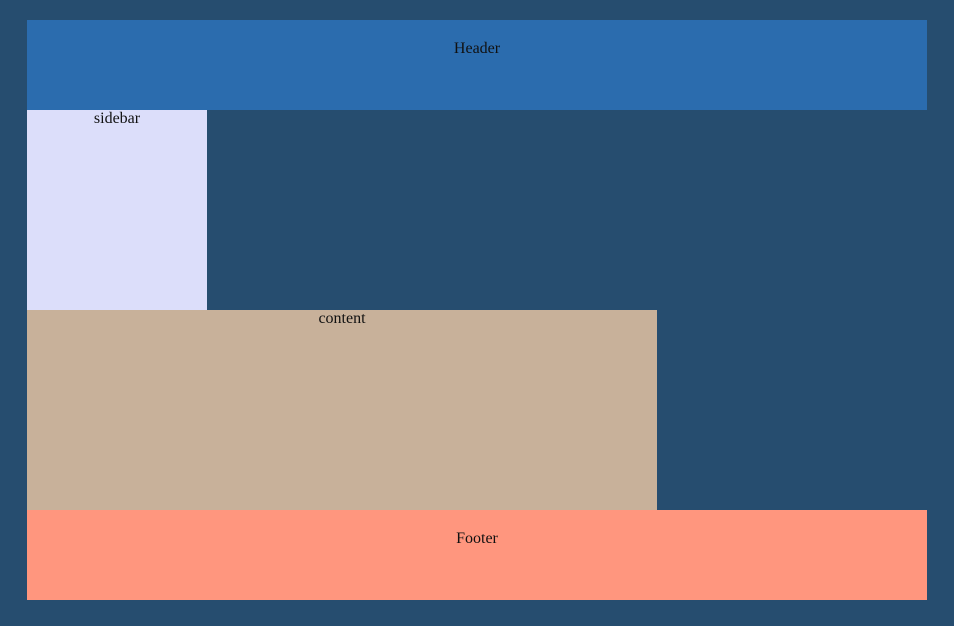 The width and height of the screenshot is (954, 626). I want to click on header-label: Header, so click(477, 48).